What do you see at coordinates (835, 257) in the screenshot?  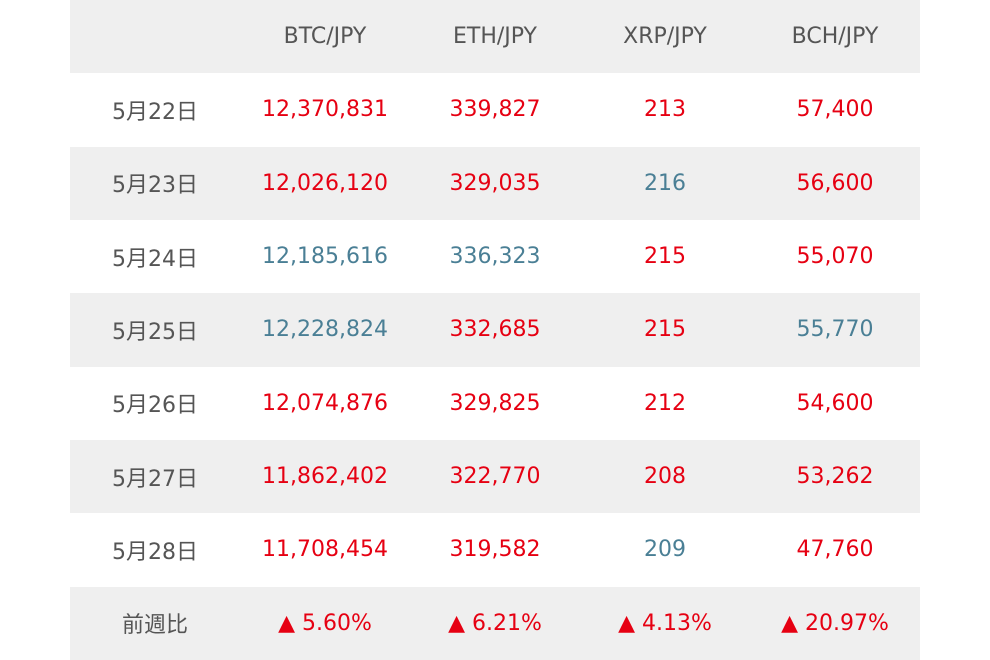 I see `price-cell: 55,070` at bounding box center [835, 257].